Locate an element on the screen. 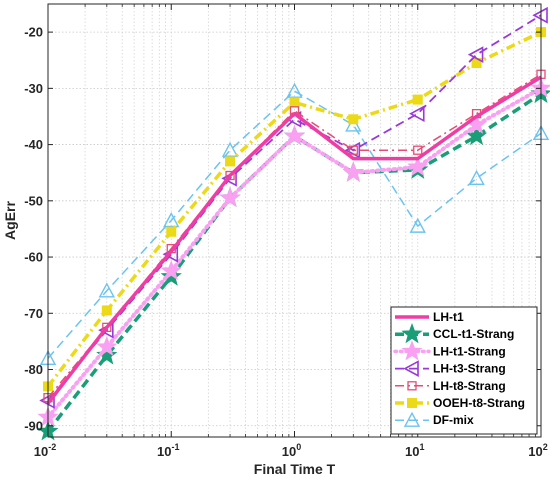 The height and width of the screenshot is (484, 550). x-tick-label: 10⁰ is located at coordinates (291, 450).